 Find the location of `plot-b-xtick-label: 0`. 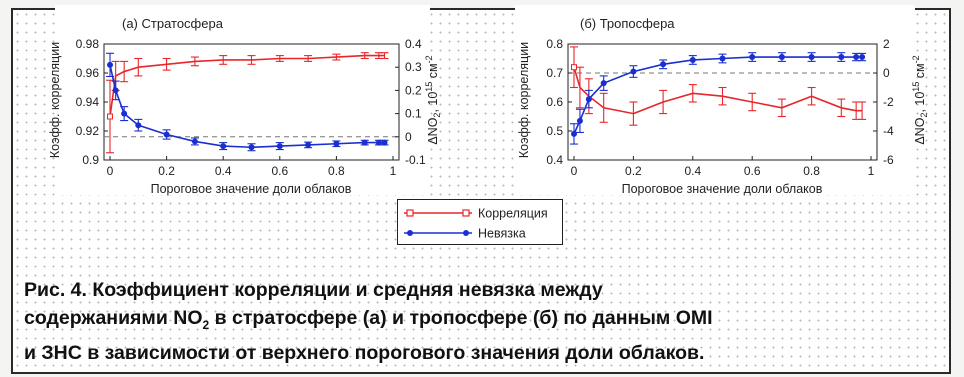

plot-b-xtick-label: 0 is located at coordinates (574, 171).